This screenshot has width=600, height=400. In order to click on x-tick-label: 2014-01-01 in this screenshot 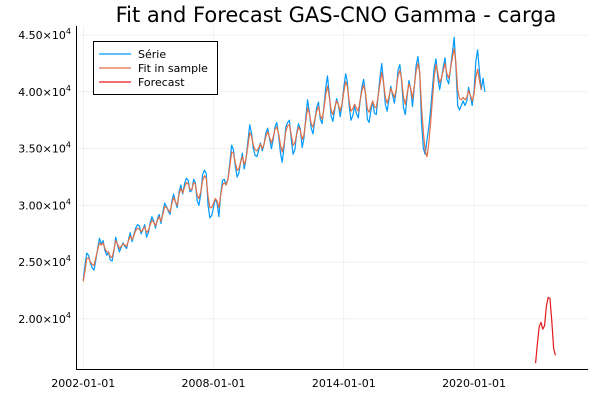, I will do `click(344, 383)`.